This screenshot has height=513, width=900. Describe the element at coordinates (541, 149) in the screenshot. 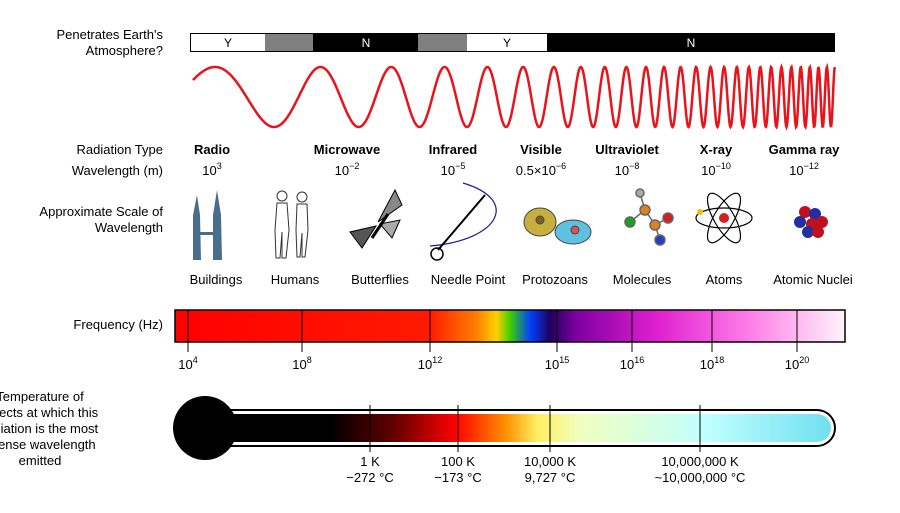

I see `radiation-type: Visible` at that location.